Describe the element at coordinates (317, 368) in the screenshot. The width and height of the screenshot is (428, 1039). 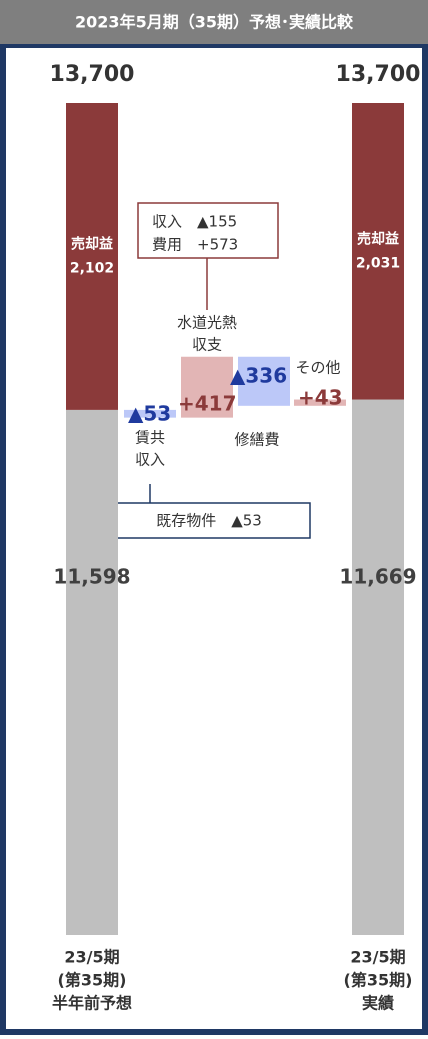
I see `step-label: その他` at that location.